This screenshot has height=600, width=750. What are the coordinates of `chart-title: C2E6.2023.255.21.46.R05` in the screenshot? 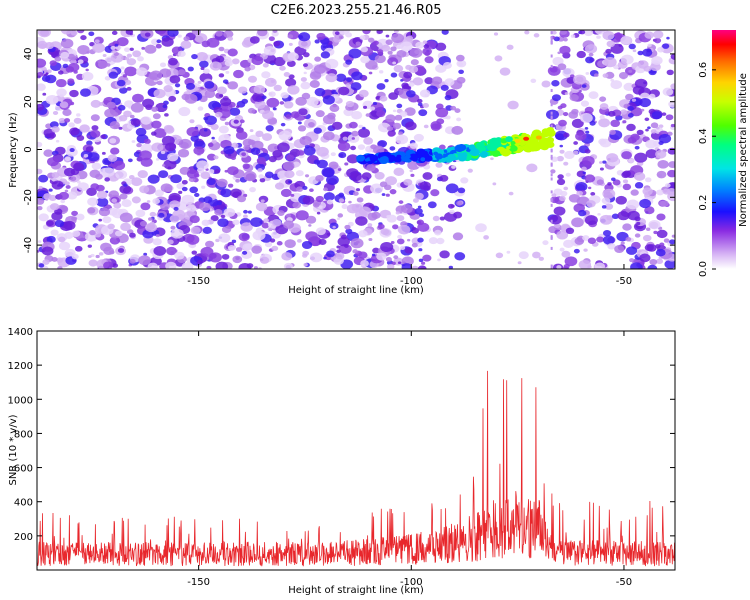 It's located at (355, 10).